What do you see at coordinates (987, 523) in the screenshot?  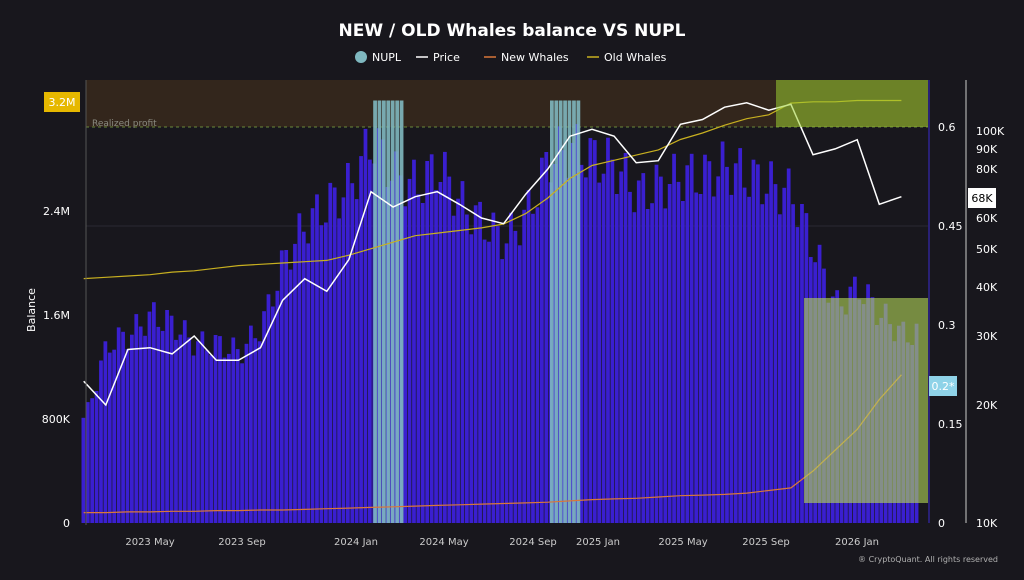 I see `price-tick-label: 10K` at bounding box center [987, 523].